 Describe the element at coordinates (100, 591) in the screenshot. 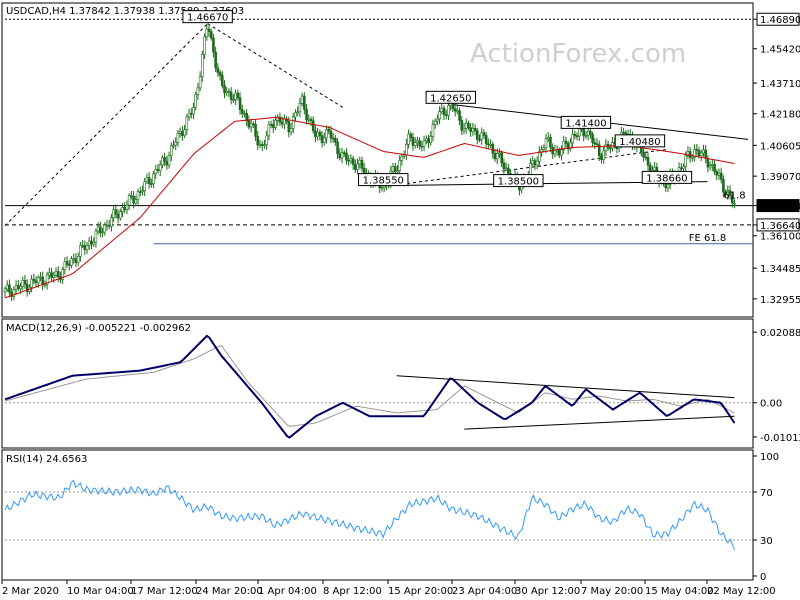

I see `x-tick-label: 10 Mar 04:00` at that location.